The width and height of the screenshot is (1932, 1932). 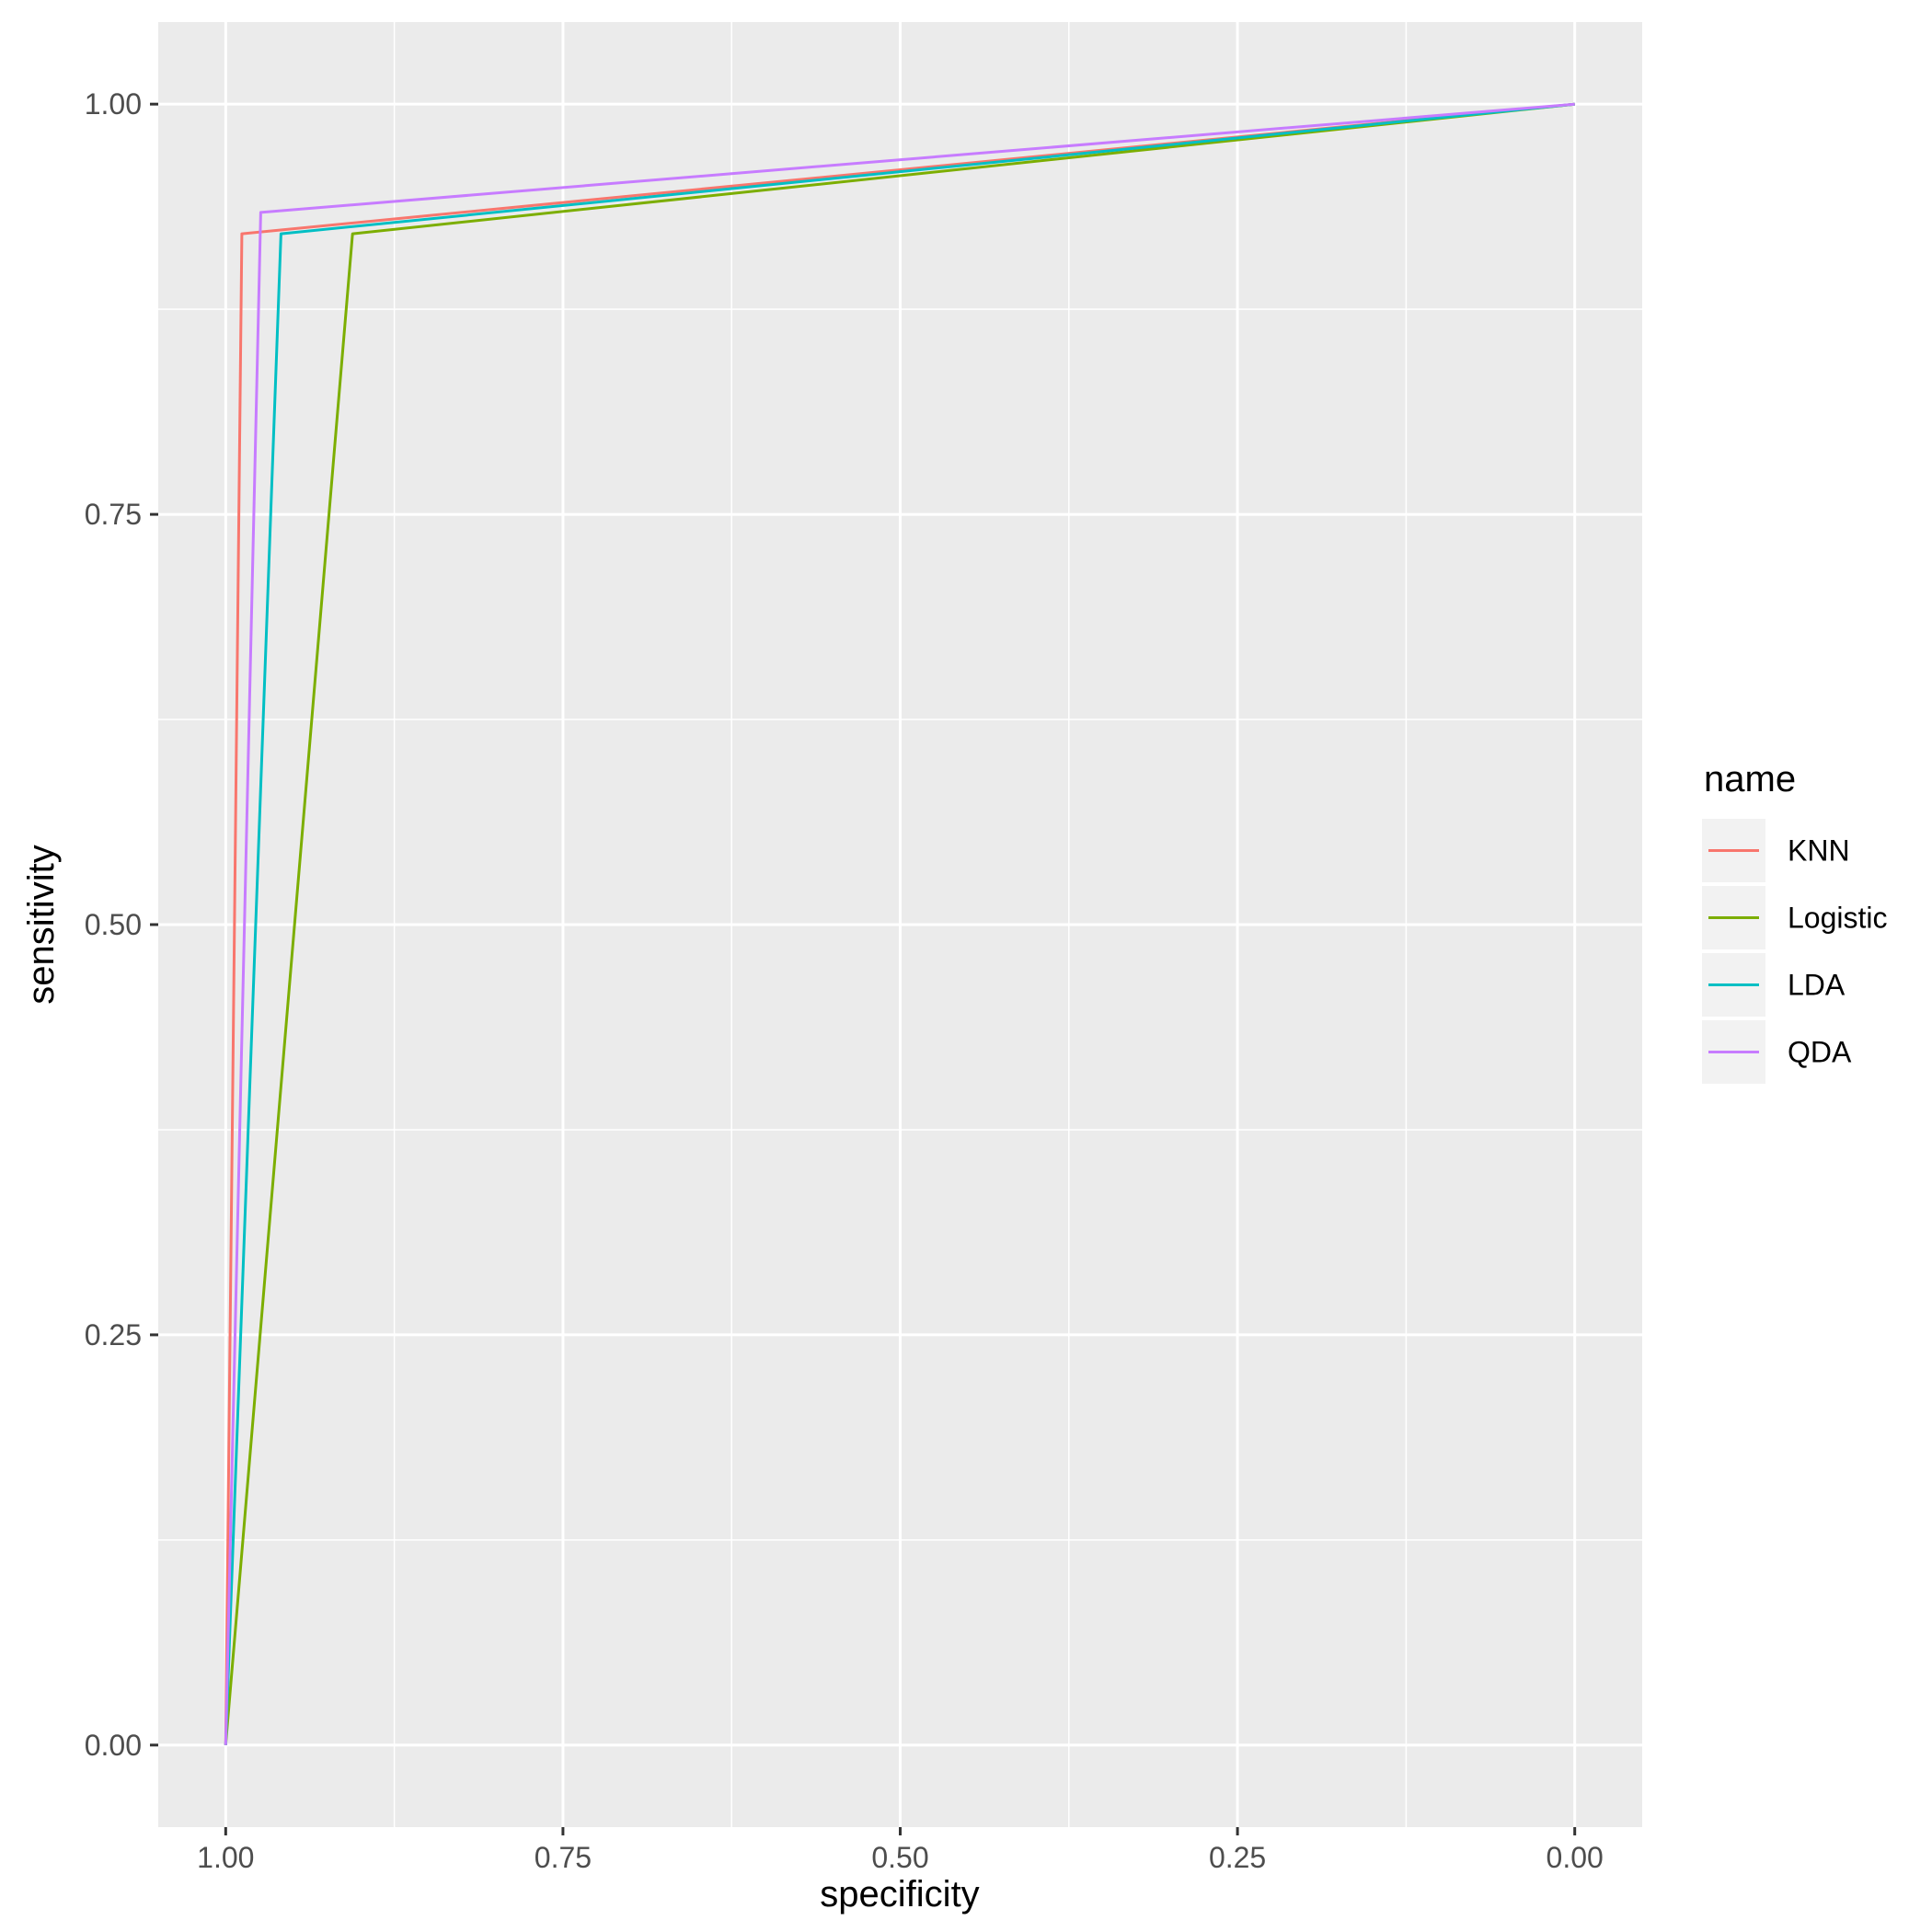 What do you see at coordinates (563, 1857) in the screenshot?
I see `x-tick-label: 0.75` at bounding box center [563, 1857].